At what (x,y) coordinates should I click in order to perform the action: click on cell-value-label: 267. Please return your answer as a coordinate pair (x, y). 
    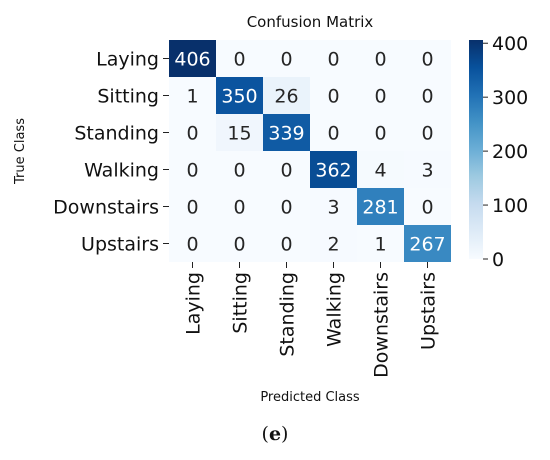
    Looking at the image, I should click on (427, 245).